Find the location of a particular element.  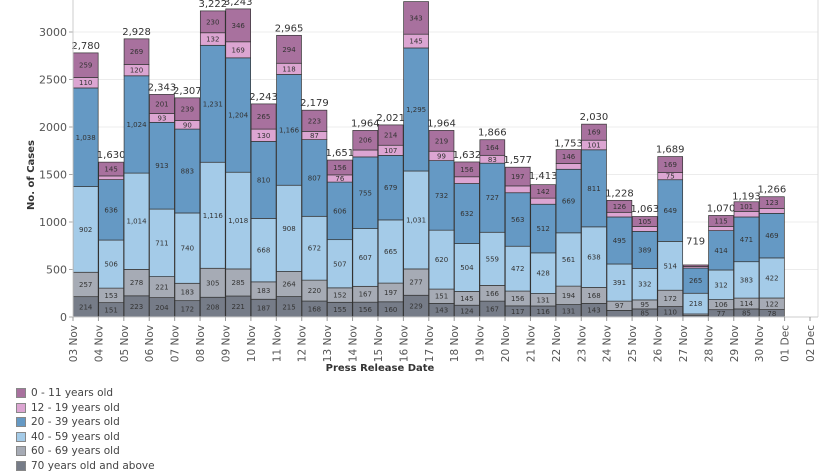

segment-value-label: 151 is located at coordinates (110, 310).